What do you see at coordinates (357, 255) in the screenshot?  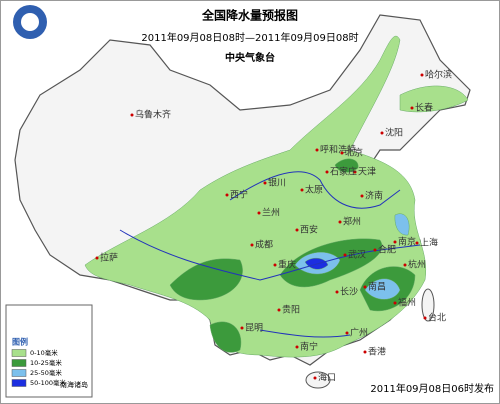 I see `city-label: 武汉` at bounding box center [357, 255].